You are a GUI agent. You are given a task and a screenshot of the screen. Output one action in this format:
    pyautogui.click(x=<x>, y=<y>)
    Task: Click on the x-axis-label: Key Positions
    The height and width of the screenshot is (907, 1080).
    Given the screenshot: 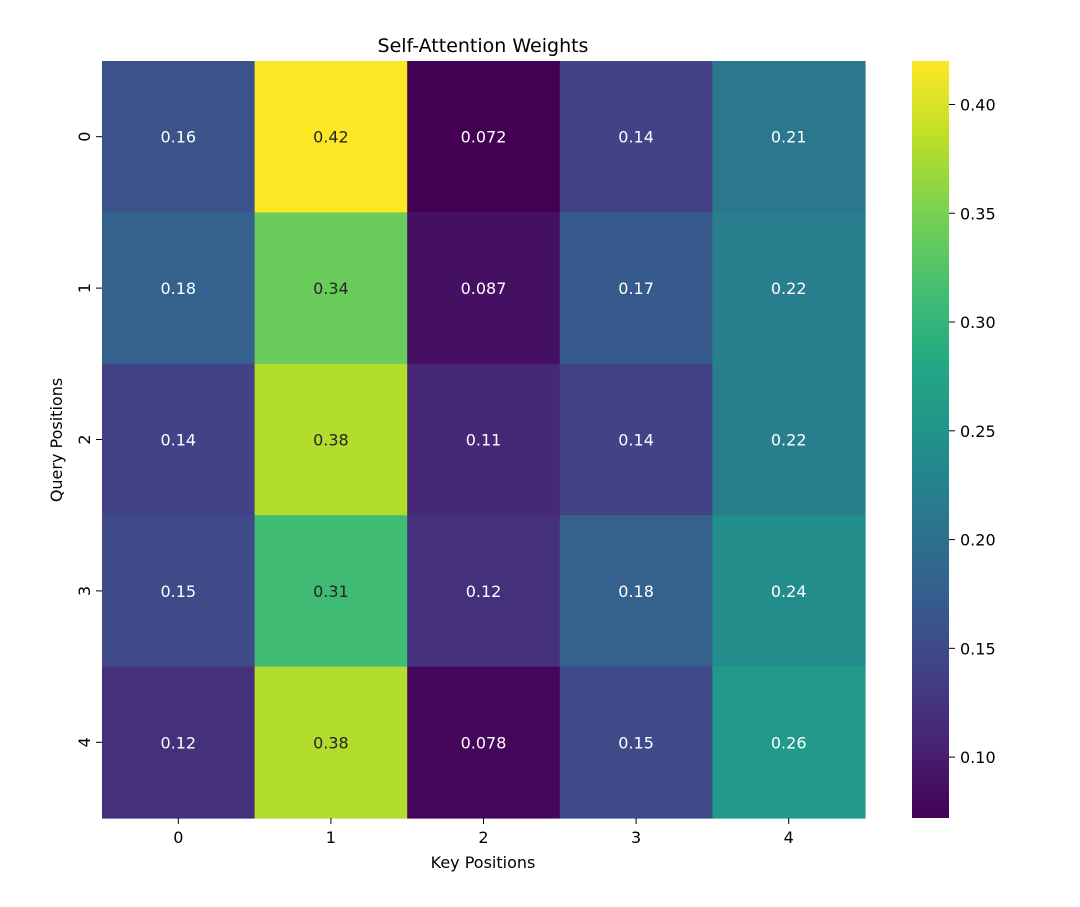 What is the action you would take?
    pyautogui.click(x=483, y=862)
    